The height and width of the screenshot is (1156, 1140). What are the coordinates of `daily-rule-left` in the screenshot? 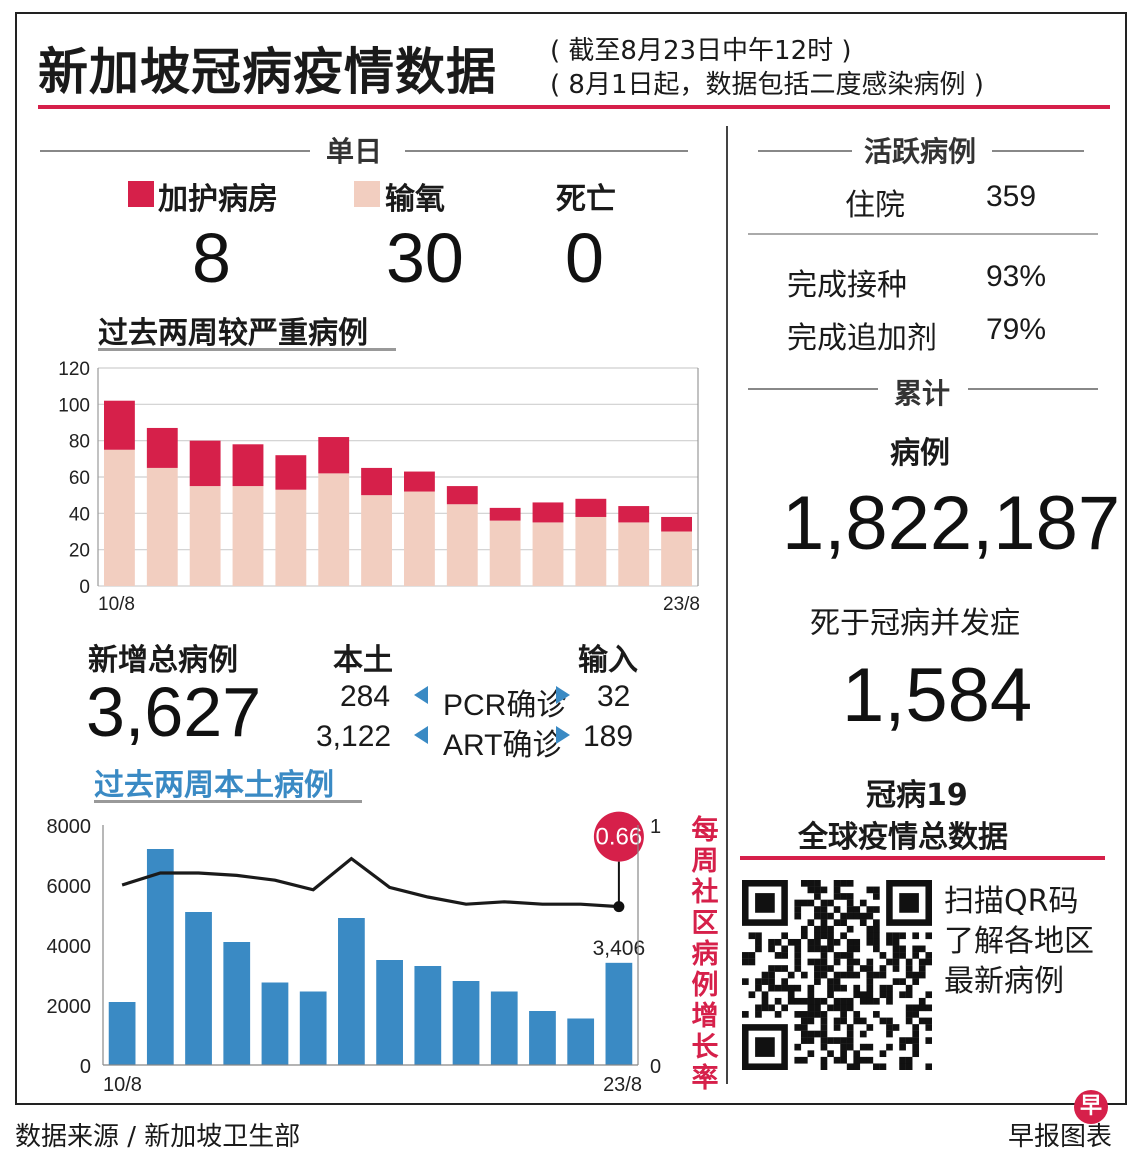 It's located at (175, 151).